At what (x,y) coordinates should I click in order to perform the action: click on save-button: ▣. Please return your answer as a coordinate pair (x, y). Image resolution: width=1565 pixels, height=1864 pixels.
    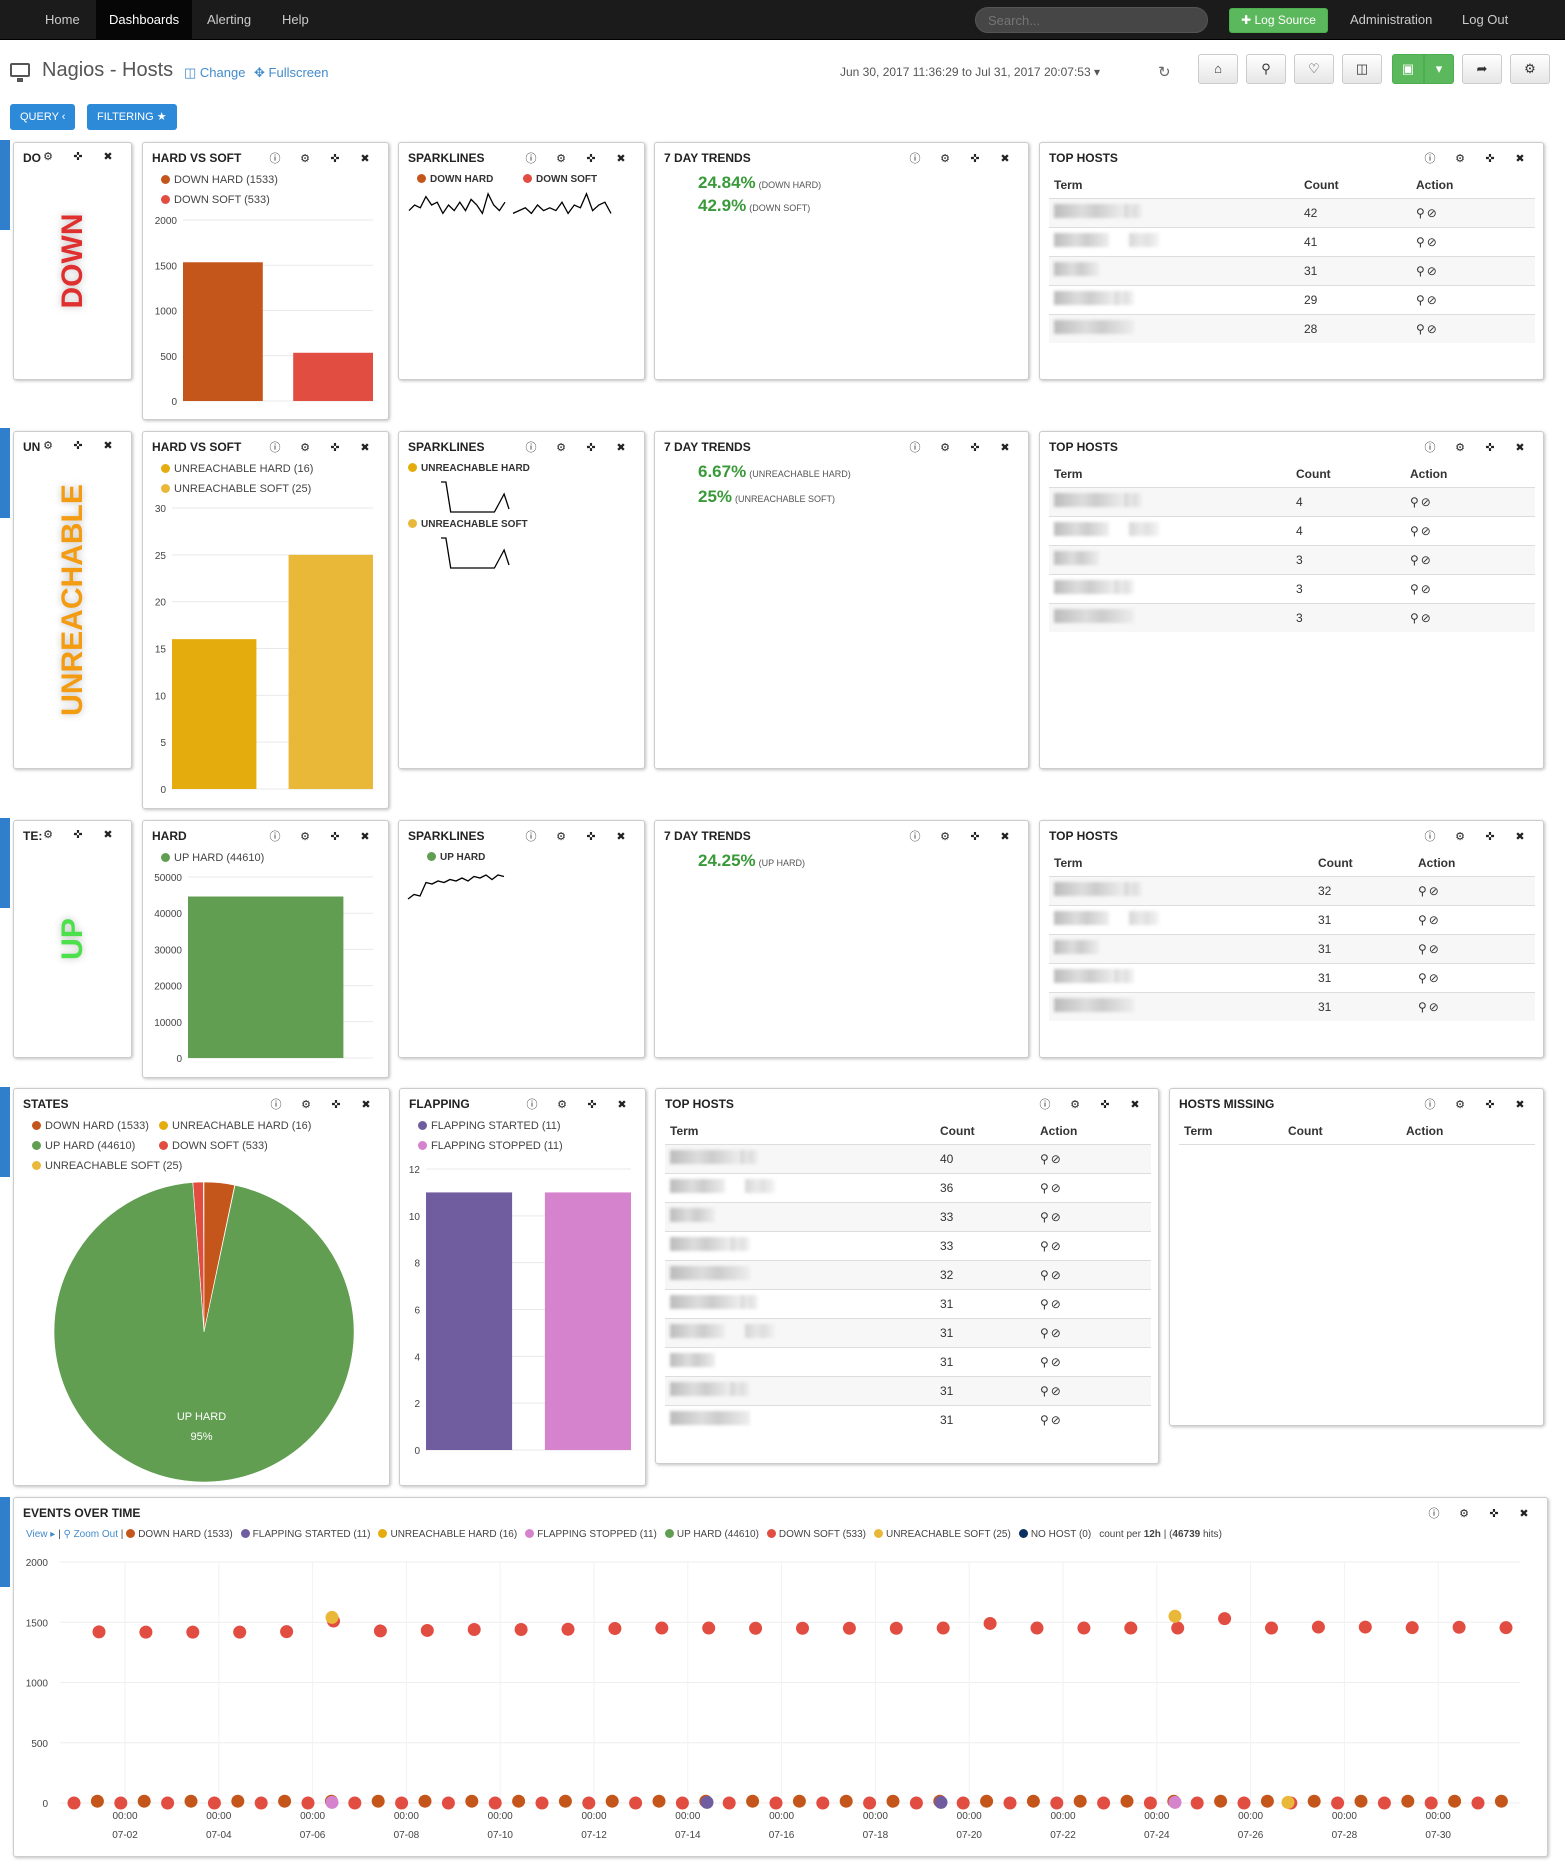
    Looking at the image, I should click on (1408, 69).